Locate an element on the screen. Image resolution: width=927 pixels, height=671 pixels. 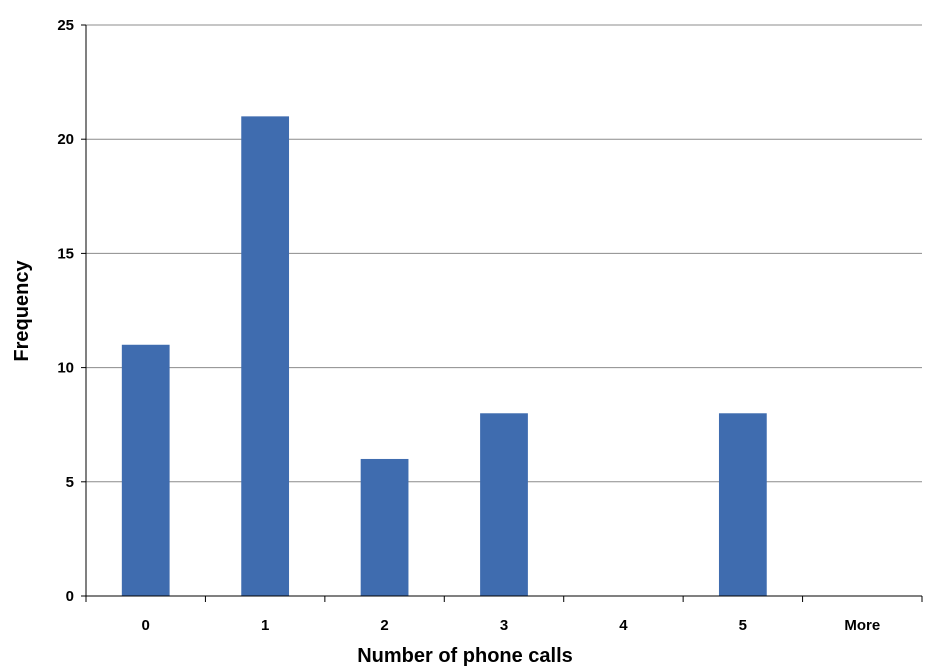
x-tick-label-0: 0 is located at coordinates (146, 625).